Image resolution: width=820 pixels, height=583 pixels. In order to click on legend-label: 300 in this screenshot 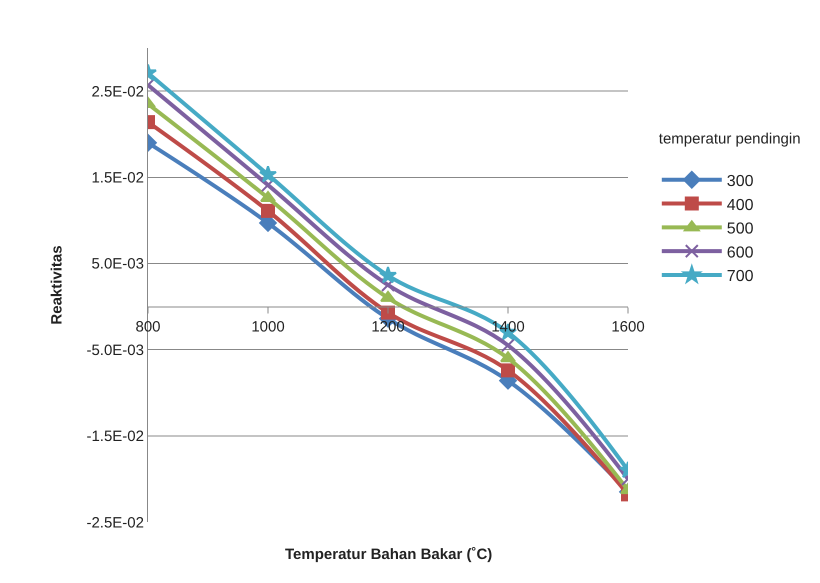, I will do `click(740, 181)`.